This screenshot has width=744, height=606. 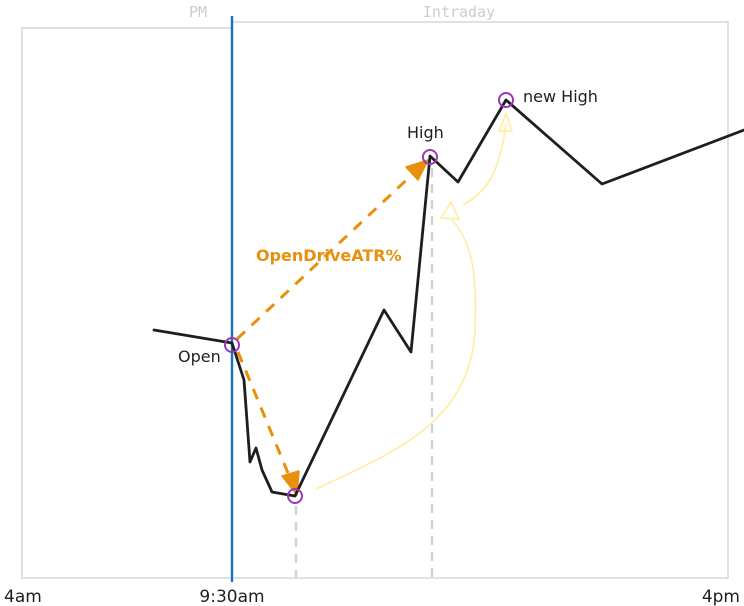 I want to click on premarket-header: PM, so click(x=198, y=12).